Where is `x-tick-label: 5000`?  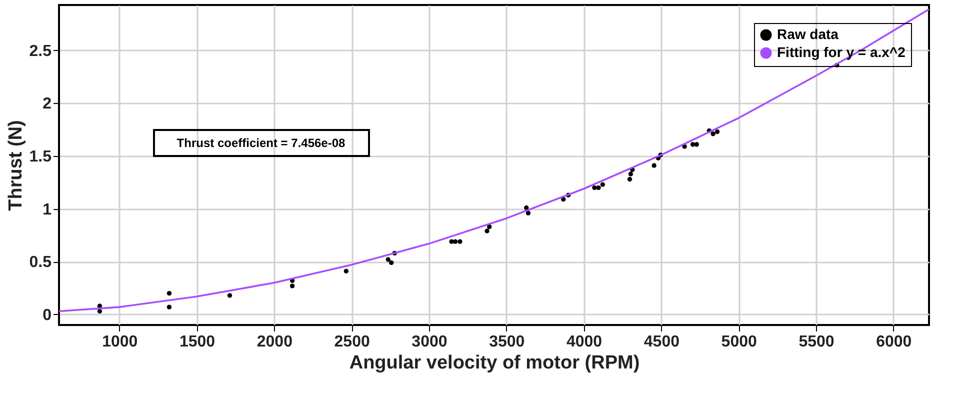
x-tick-label: 5000 is located at coordinates (739, 342).